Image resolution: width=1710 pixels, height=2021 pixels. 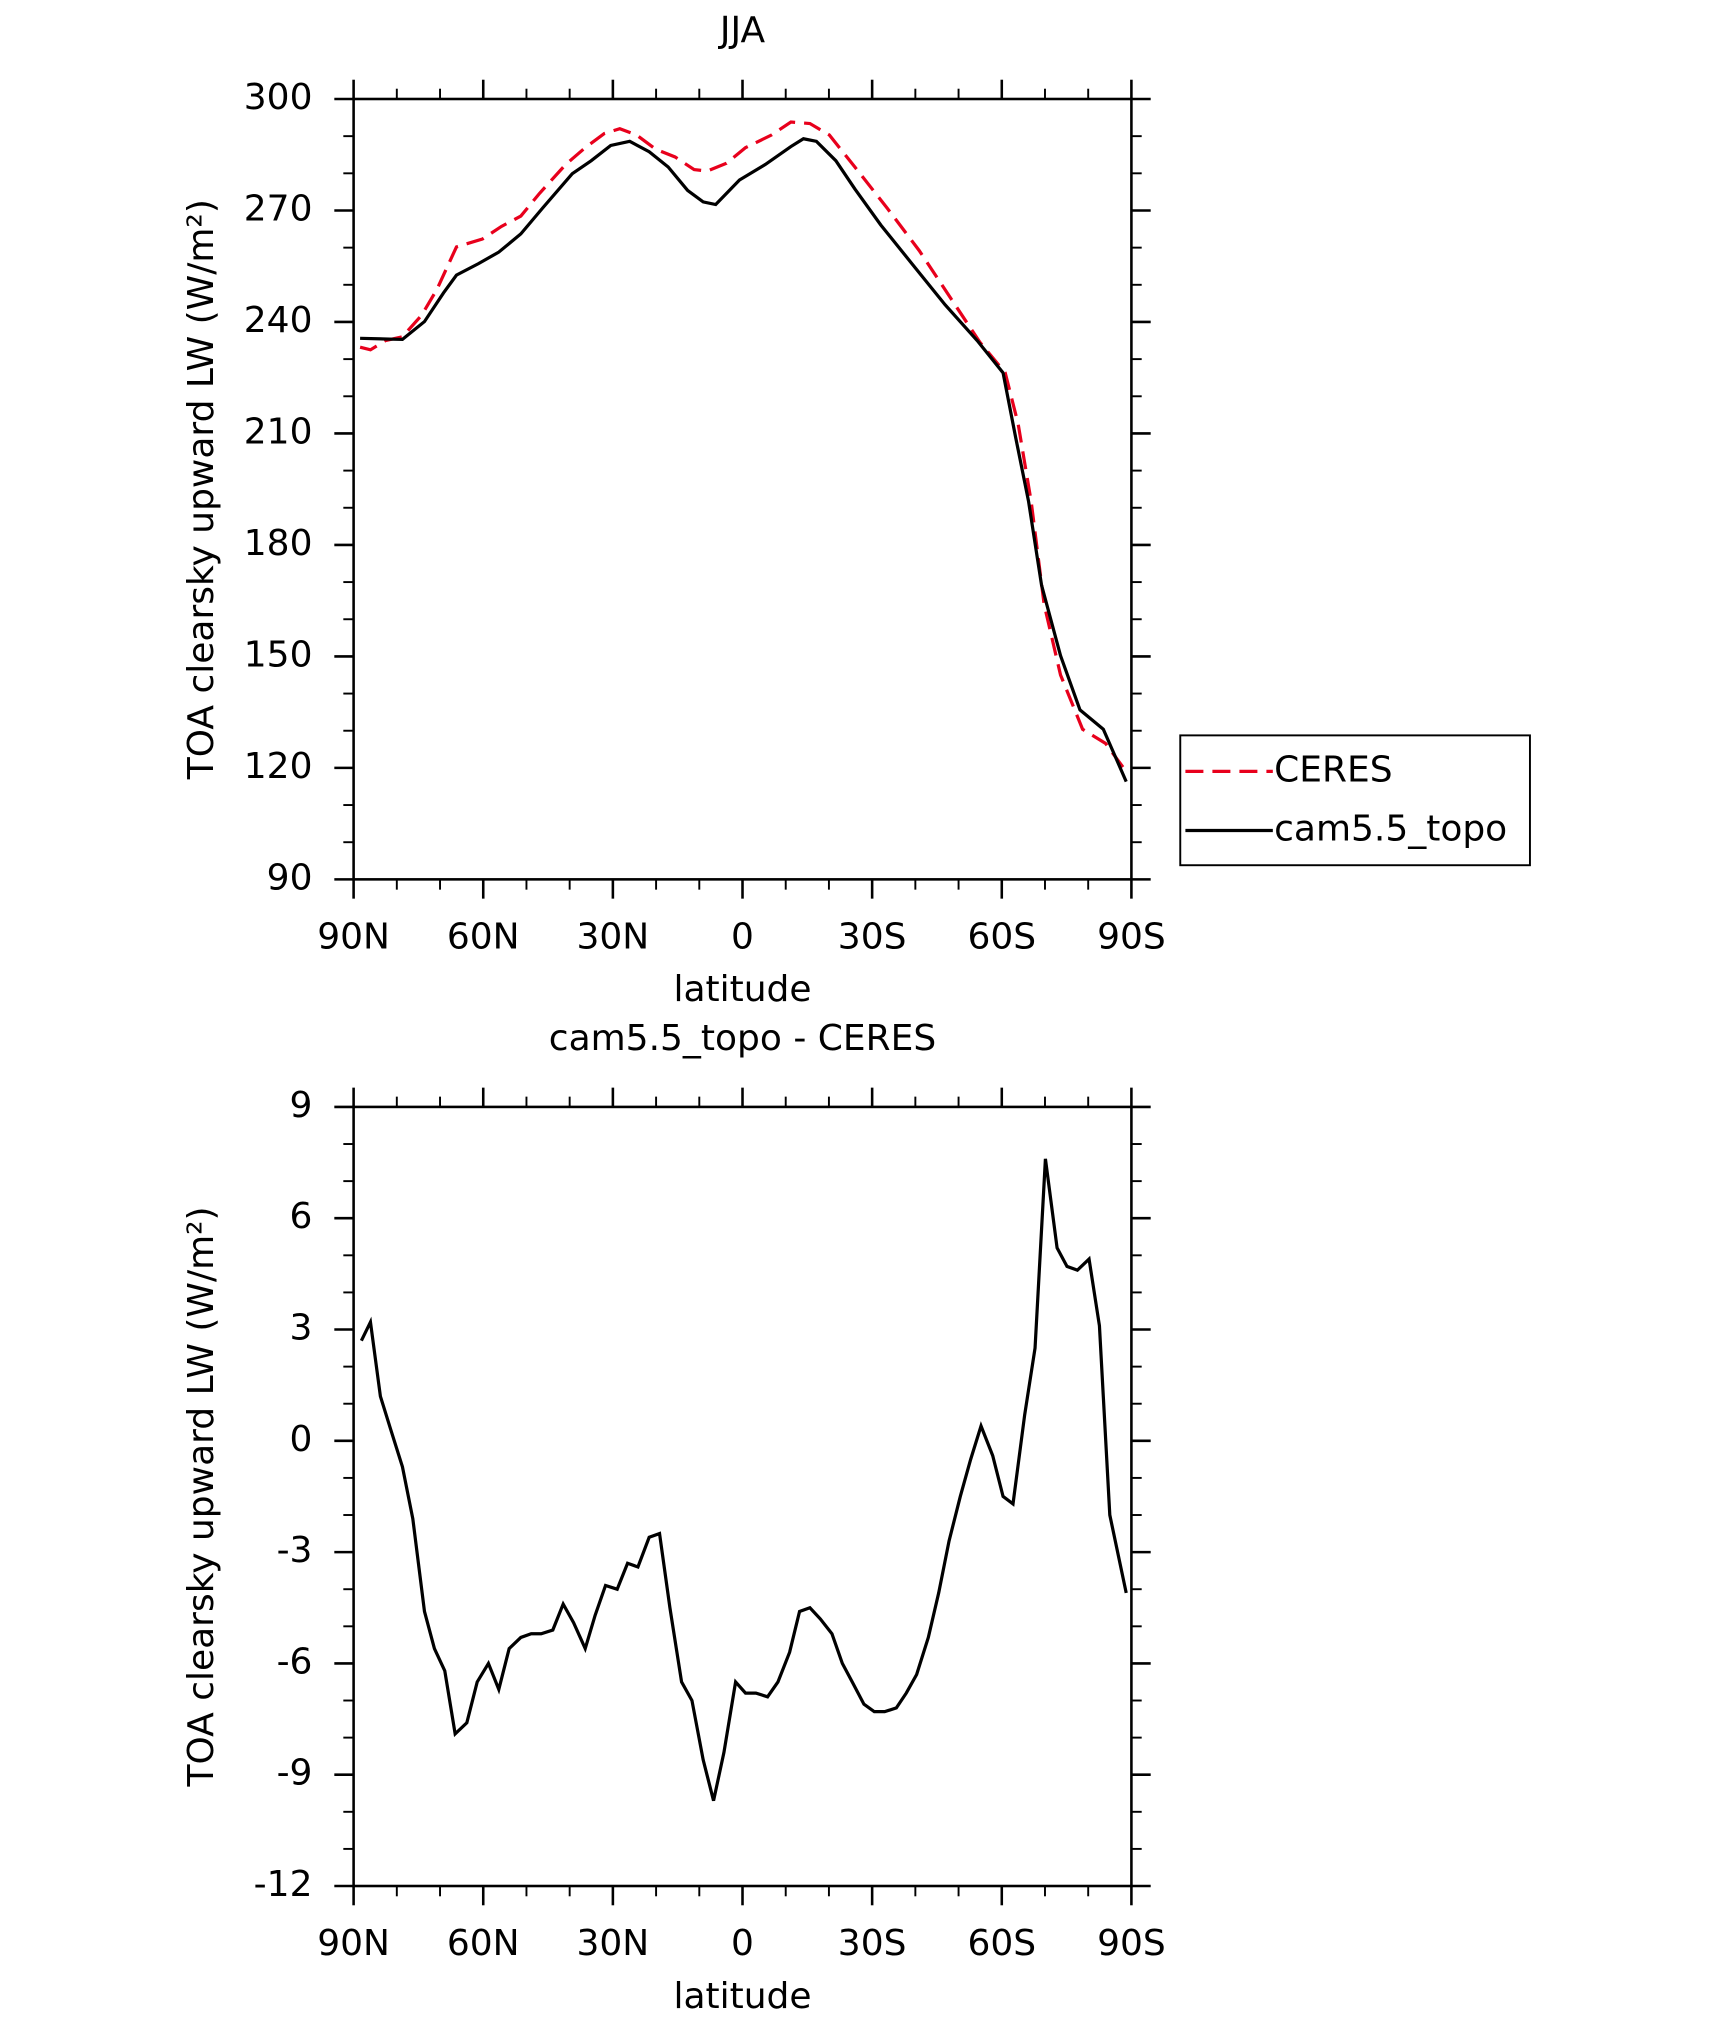 I want to click on y-tick-label: -9, so click(x=295, y=1773).